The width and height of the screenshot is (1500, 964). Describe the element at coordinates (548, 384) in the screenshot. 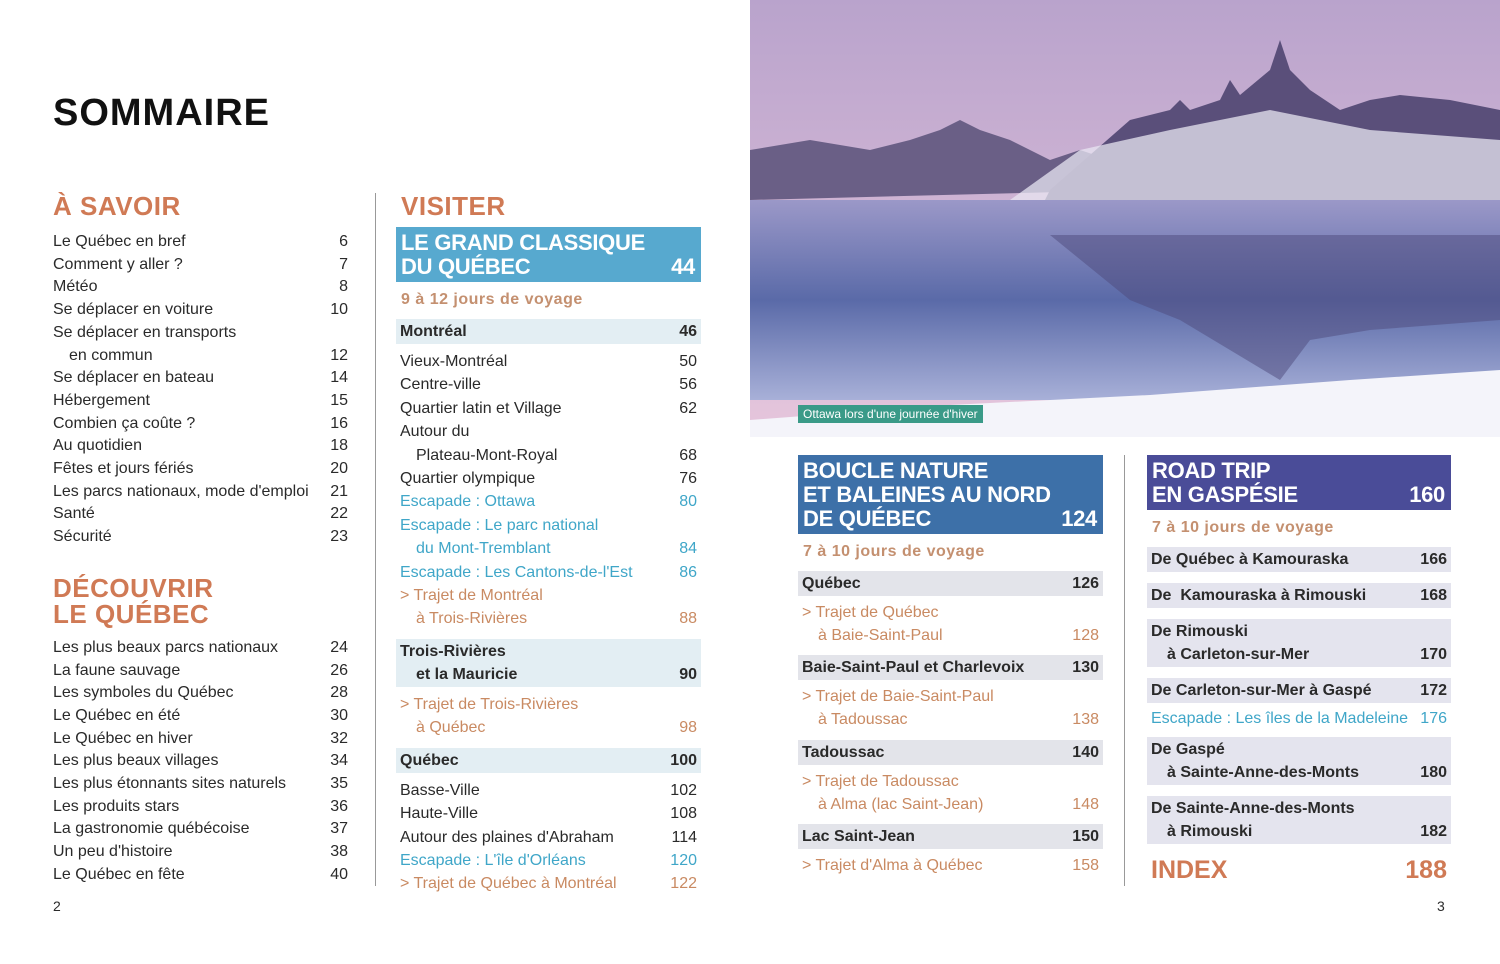

I see `toc-entry: Centre-ville 56` at that location.